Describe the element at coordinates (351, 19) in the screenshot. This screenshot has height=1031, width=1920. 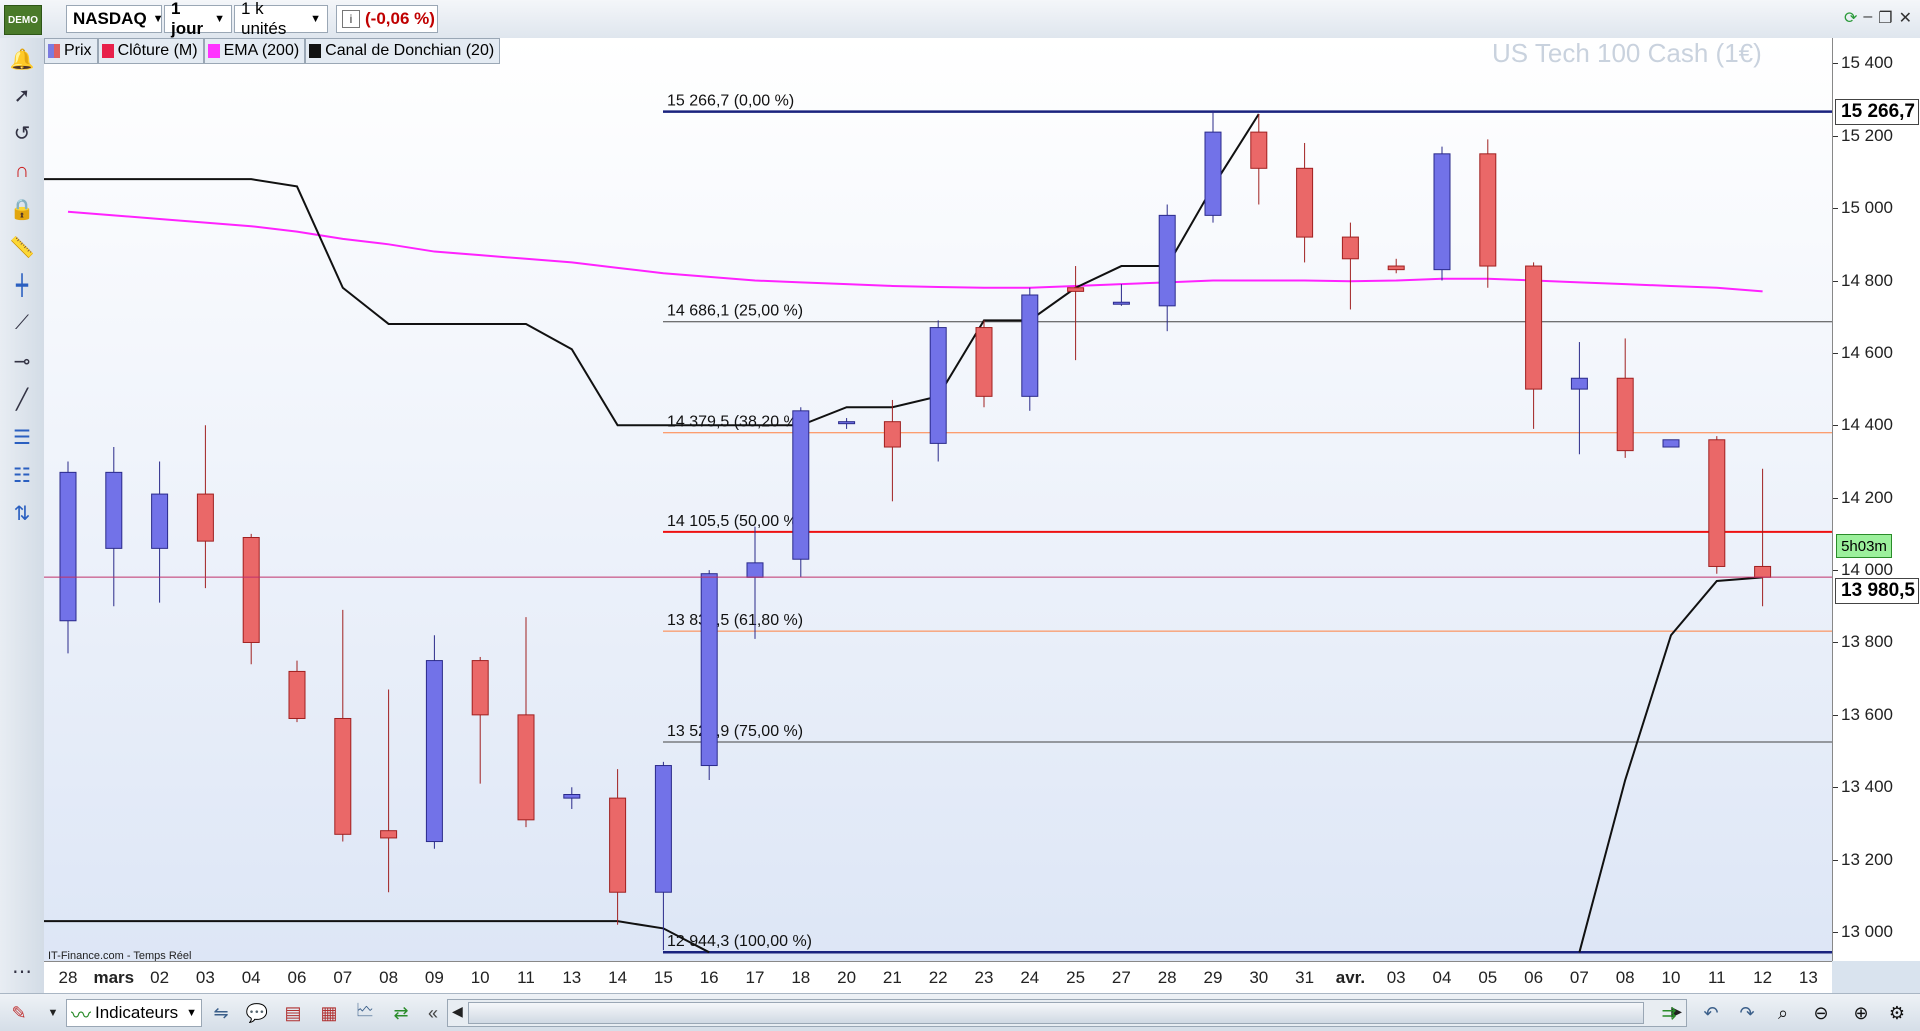
I see `info-icon: i` at that location.